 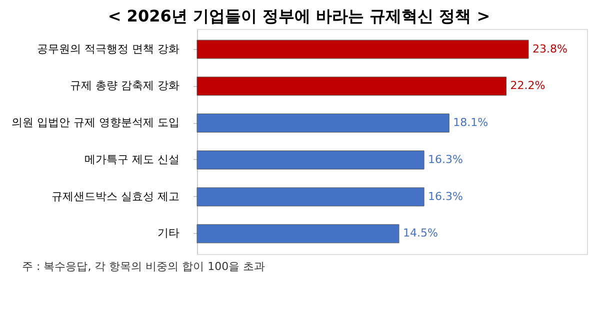 What do you see at coordinates (299, 16) in the screenshot?
I see `chart-title: < 2026년 기업들이 정부에 바라는 규제혁신 정책 >` at bounding box center [299, 16].